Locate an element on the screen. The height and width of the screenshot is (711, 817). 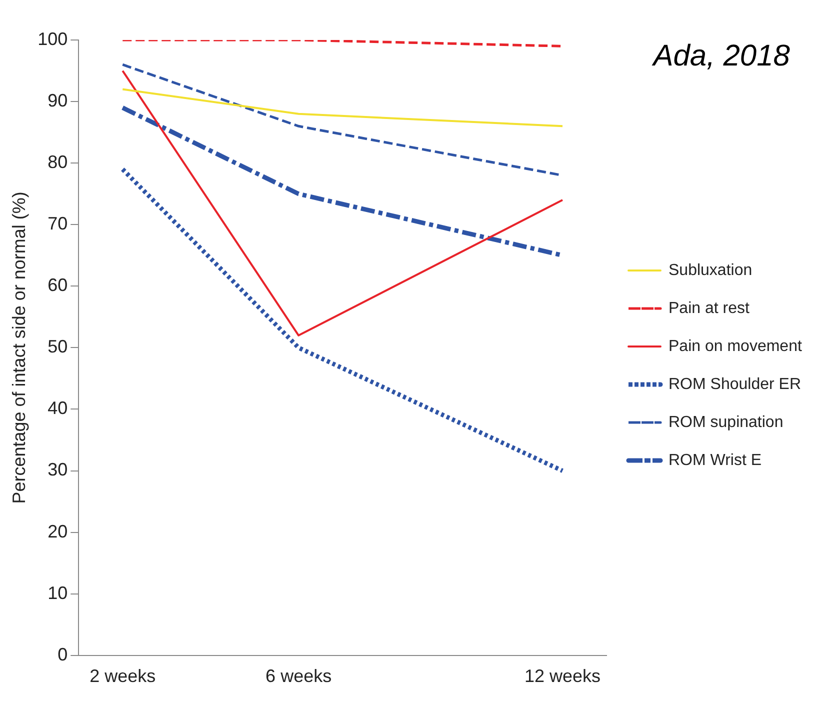
y-tick-label: 30 is located at coordinates (58, 470).